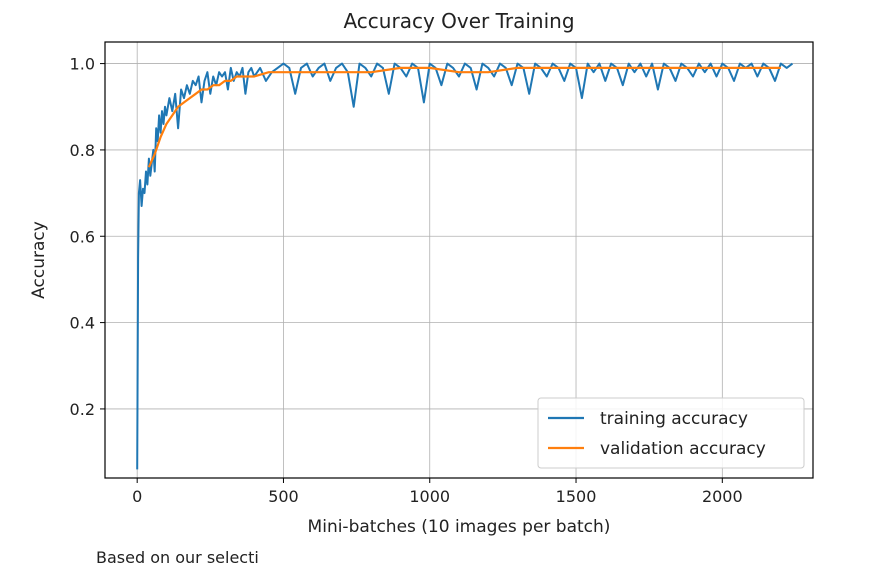  What do you see at coordinates (82, 323) in the screenshot?
I see `y-tick-label: 0.4` at bounding box center [82, 323].